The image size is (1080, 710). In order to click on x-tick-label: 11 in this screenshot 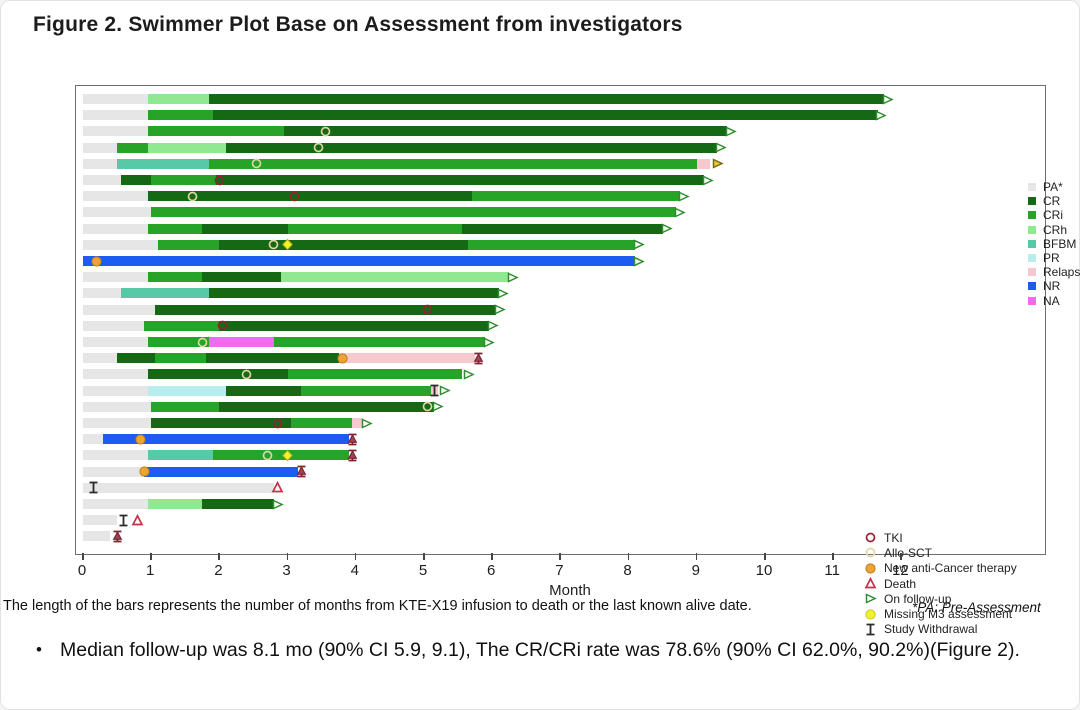, I will do `click(832, 570)`.